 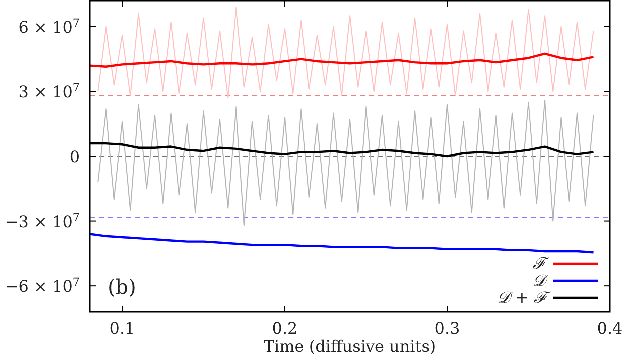 I want to click on legend-label: 𝒟 + ℱ, so click(x=524, y=297).